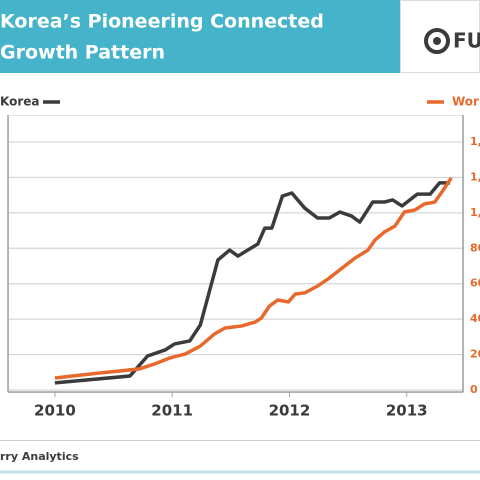 The image size is (480, 480). I want to click on x-tick-label: 2013, so click(407, 411).